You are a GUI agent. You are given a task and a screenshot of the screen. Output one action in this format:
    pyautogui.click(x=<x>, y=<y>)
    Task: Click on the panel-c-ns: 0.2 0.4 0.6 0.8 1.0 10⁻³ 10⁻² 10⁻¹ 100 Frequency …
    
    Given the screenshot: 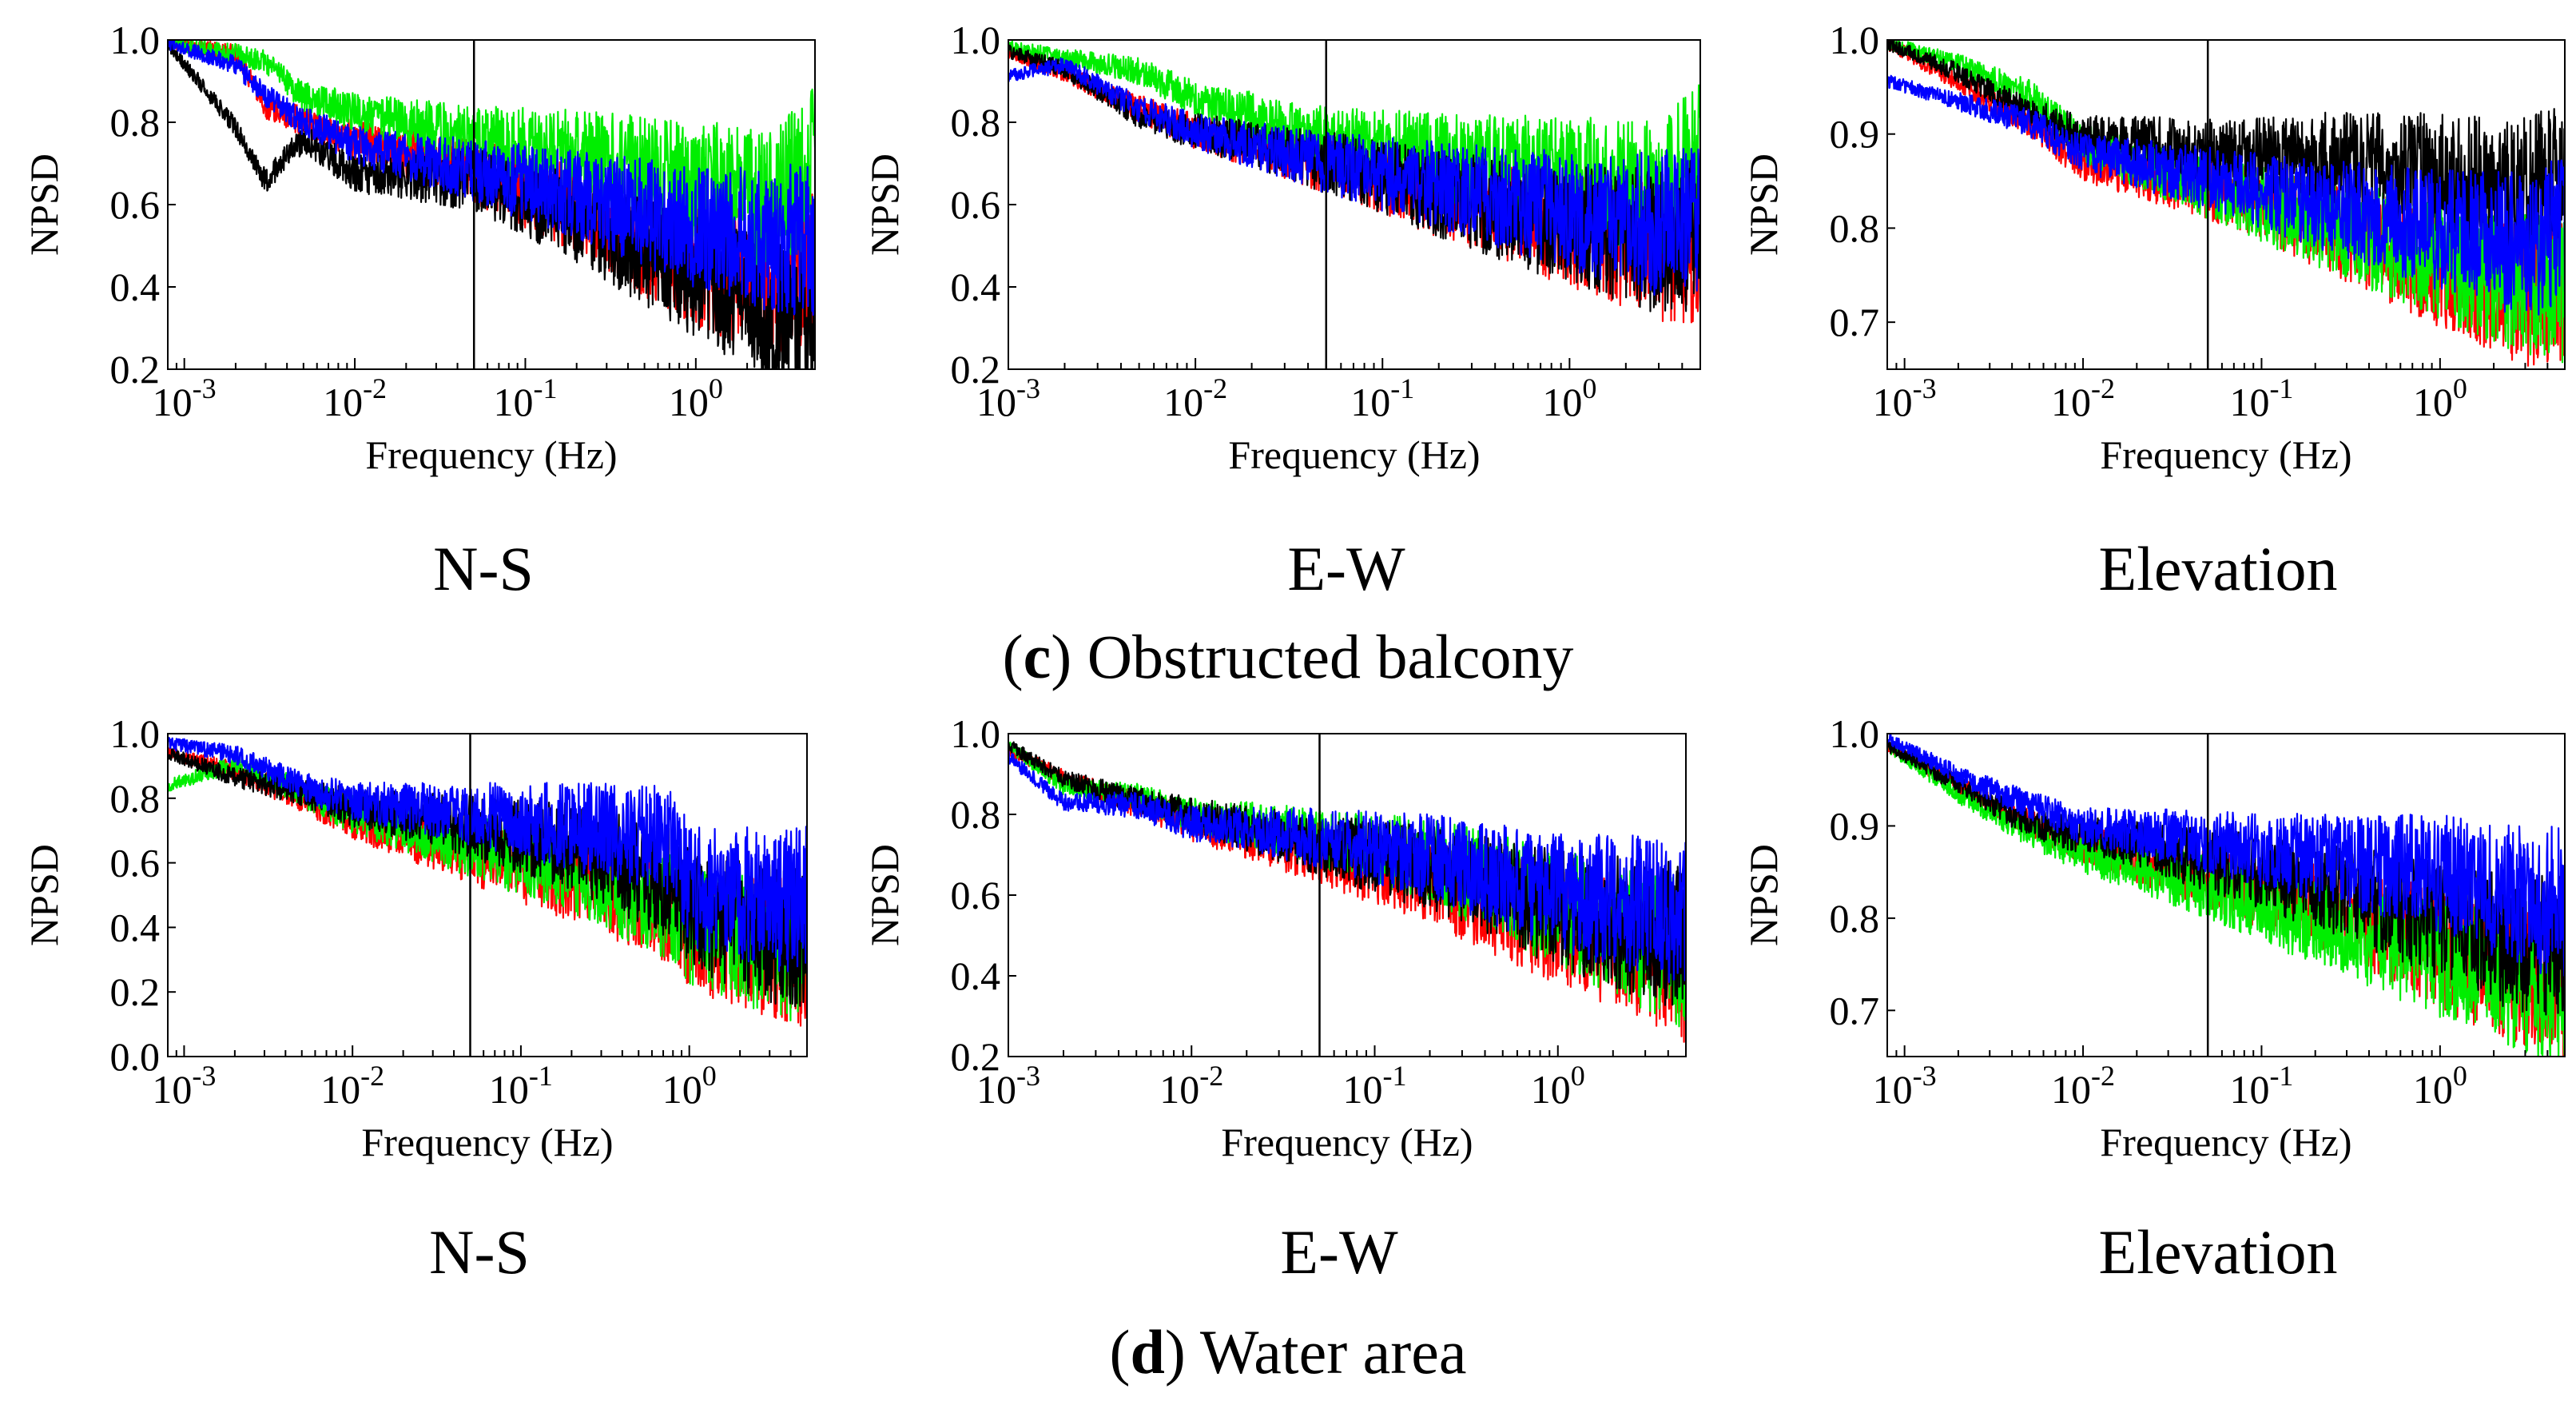 What is the action you would take?
    pyautogui.click(x=419, y=311)
    